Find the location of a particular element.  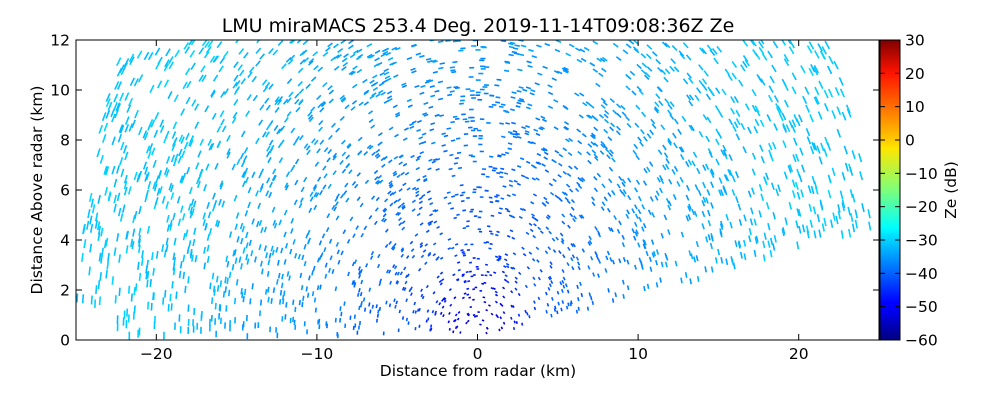

colorbar-tick-label: 0 is located at coordinates (910, 141).